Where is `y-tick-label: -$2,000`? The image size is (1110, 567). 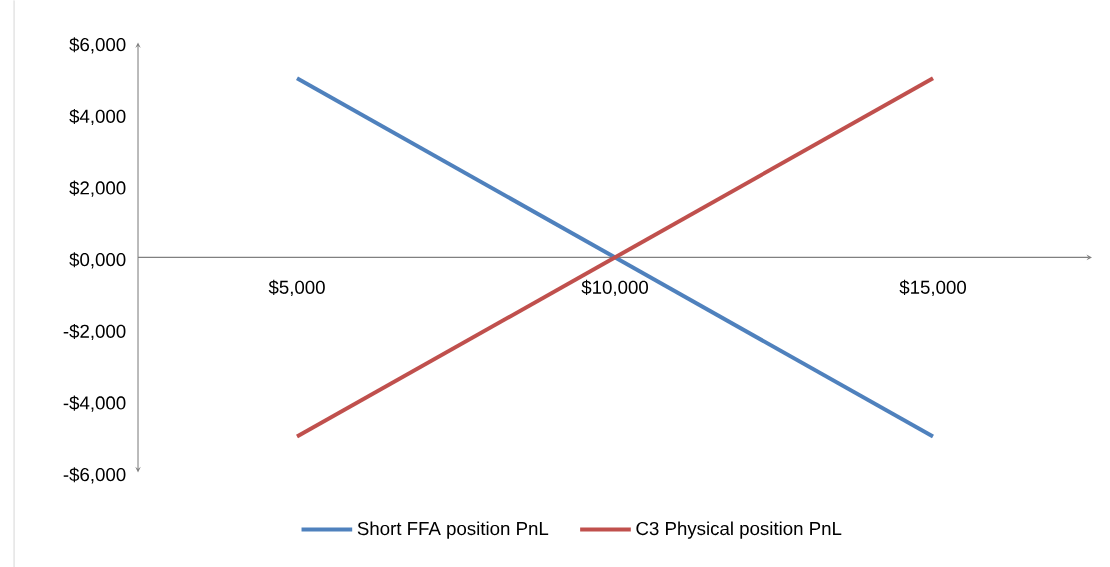
y-tick-label: -$2,000 is located at coordinates (94, 331).